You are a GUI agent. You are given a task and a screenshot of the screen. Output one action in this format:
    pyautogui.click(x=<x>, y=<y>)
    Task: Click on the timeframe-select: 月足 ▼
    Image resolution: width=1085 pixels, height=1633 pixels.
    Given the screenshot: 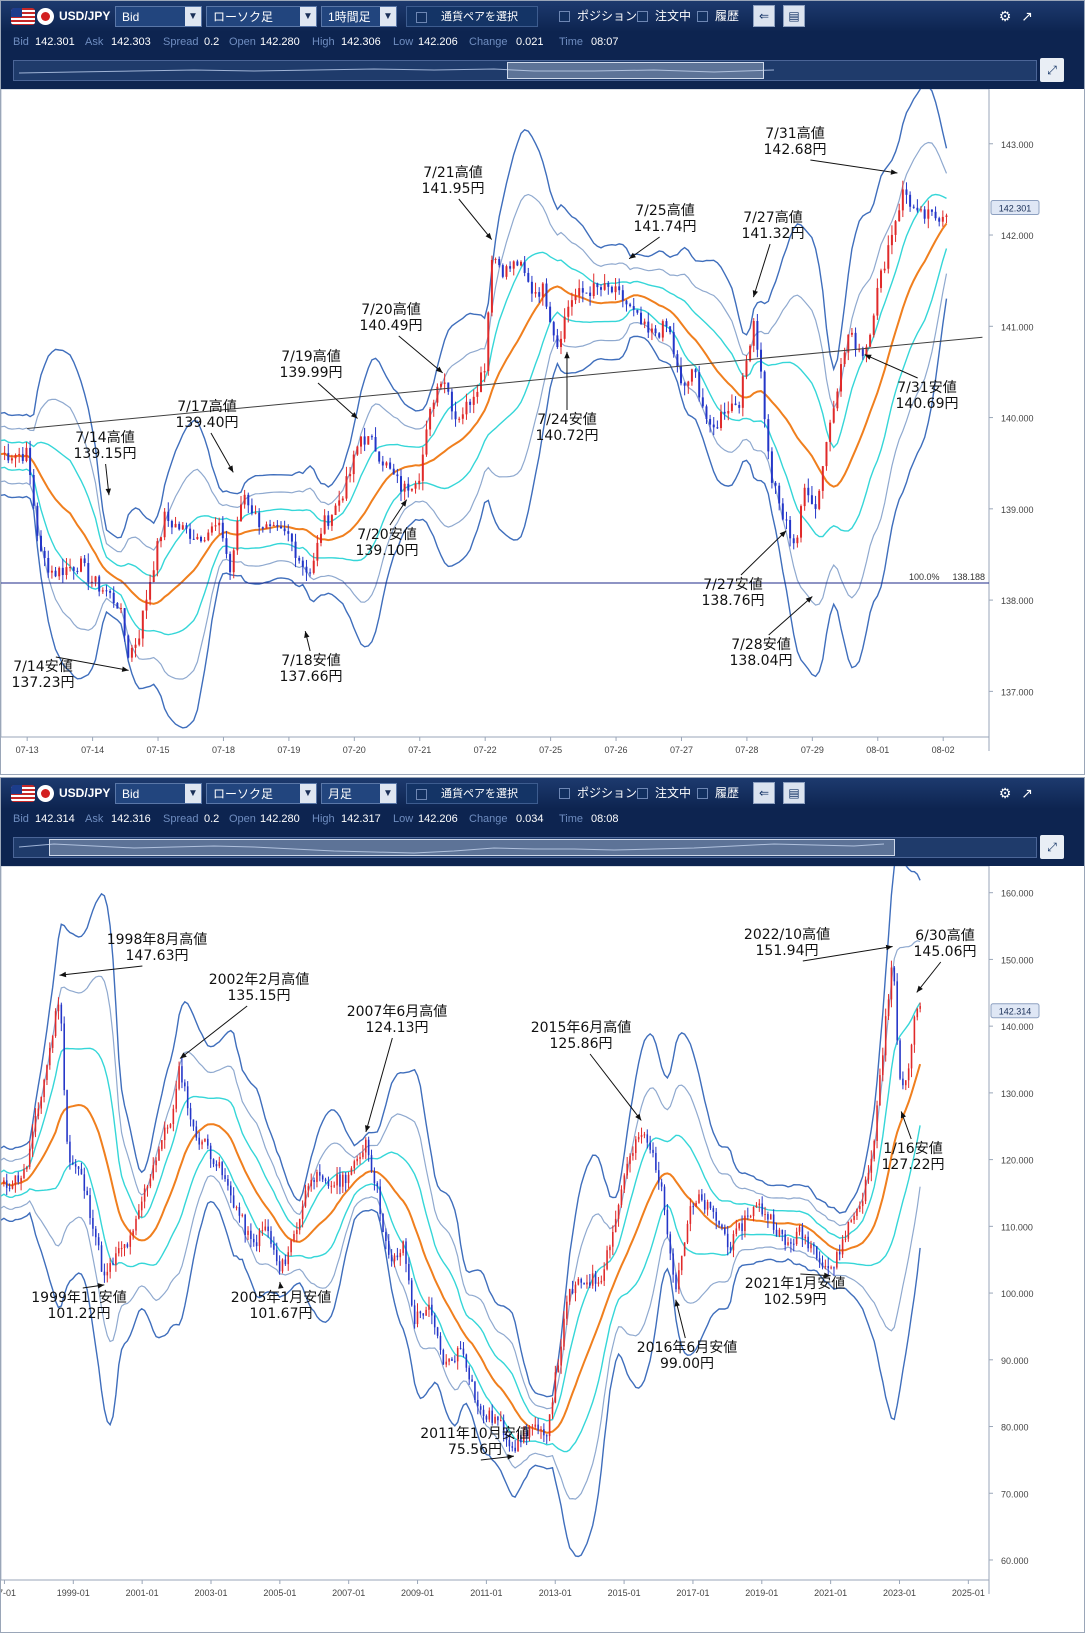 What is the action you would take?
    pyautogui.click(x=359, y=793)
    